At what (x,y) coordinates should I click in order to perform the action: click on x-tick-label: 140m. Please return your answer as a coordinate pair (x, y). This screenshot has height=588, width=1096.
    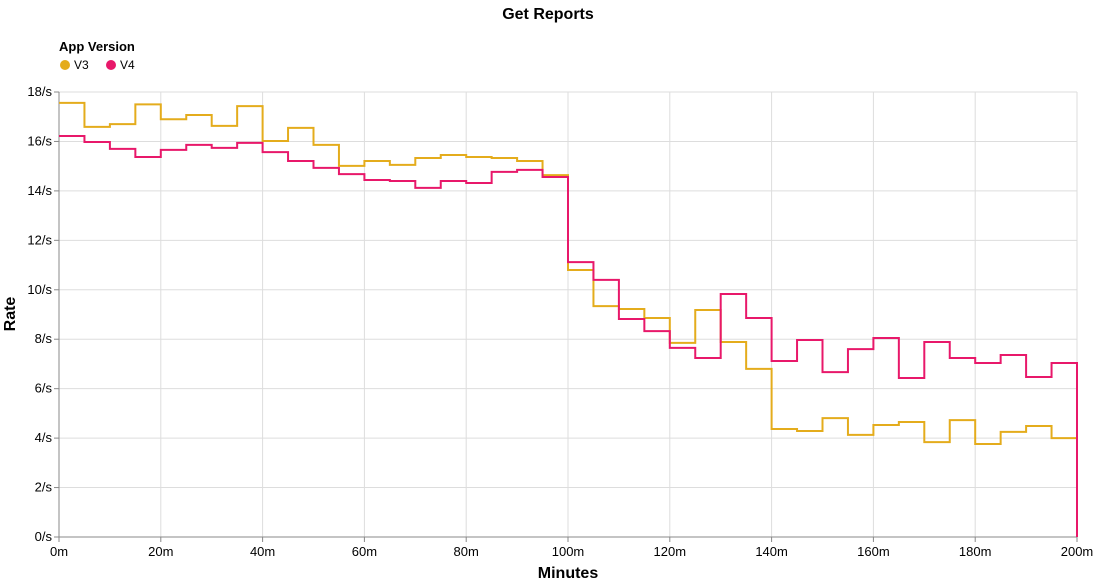
    Looking at the image, I should click on (771, 551).